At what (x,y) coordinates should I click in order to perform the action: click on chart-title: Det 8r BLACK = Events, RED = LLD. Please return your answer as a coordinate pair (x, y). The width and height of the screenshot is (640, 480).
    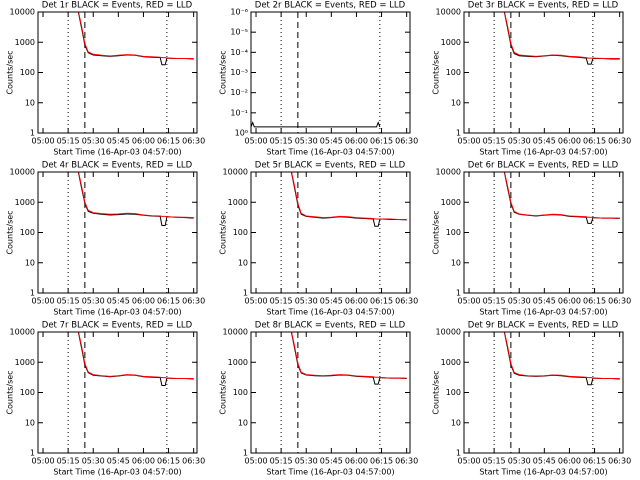
    Looking at the image, I should click on (330, 326).